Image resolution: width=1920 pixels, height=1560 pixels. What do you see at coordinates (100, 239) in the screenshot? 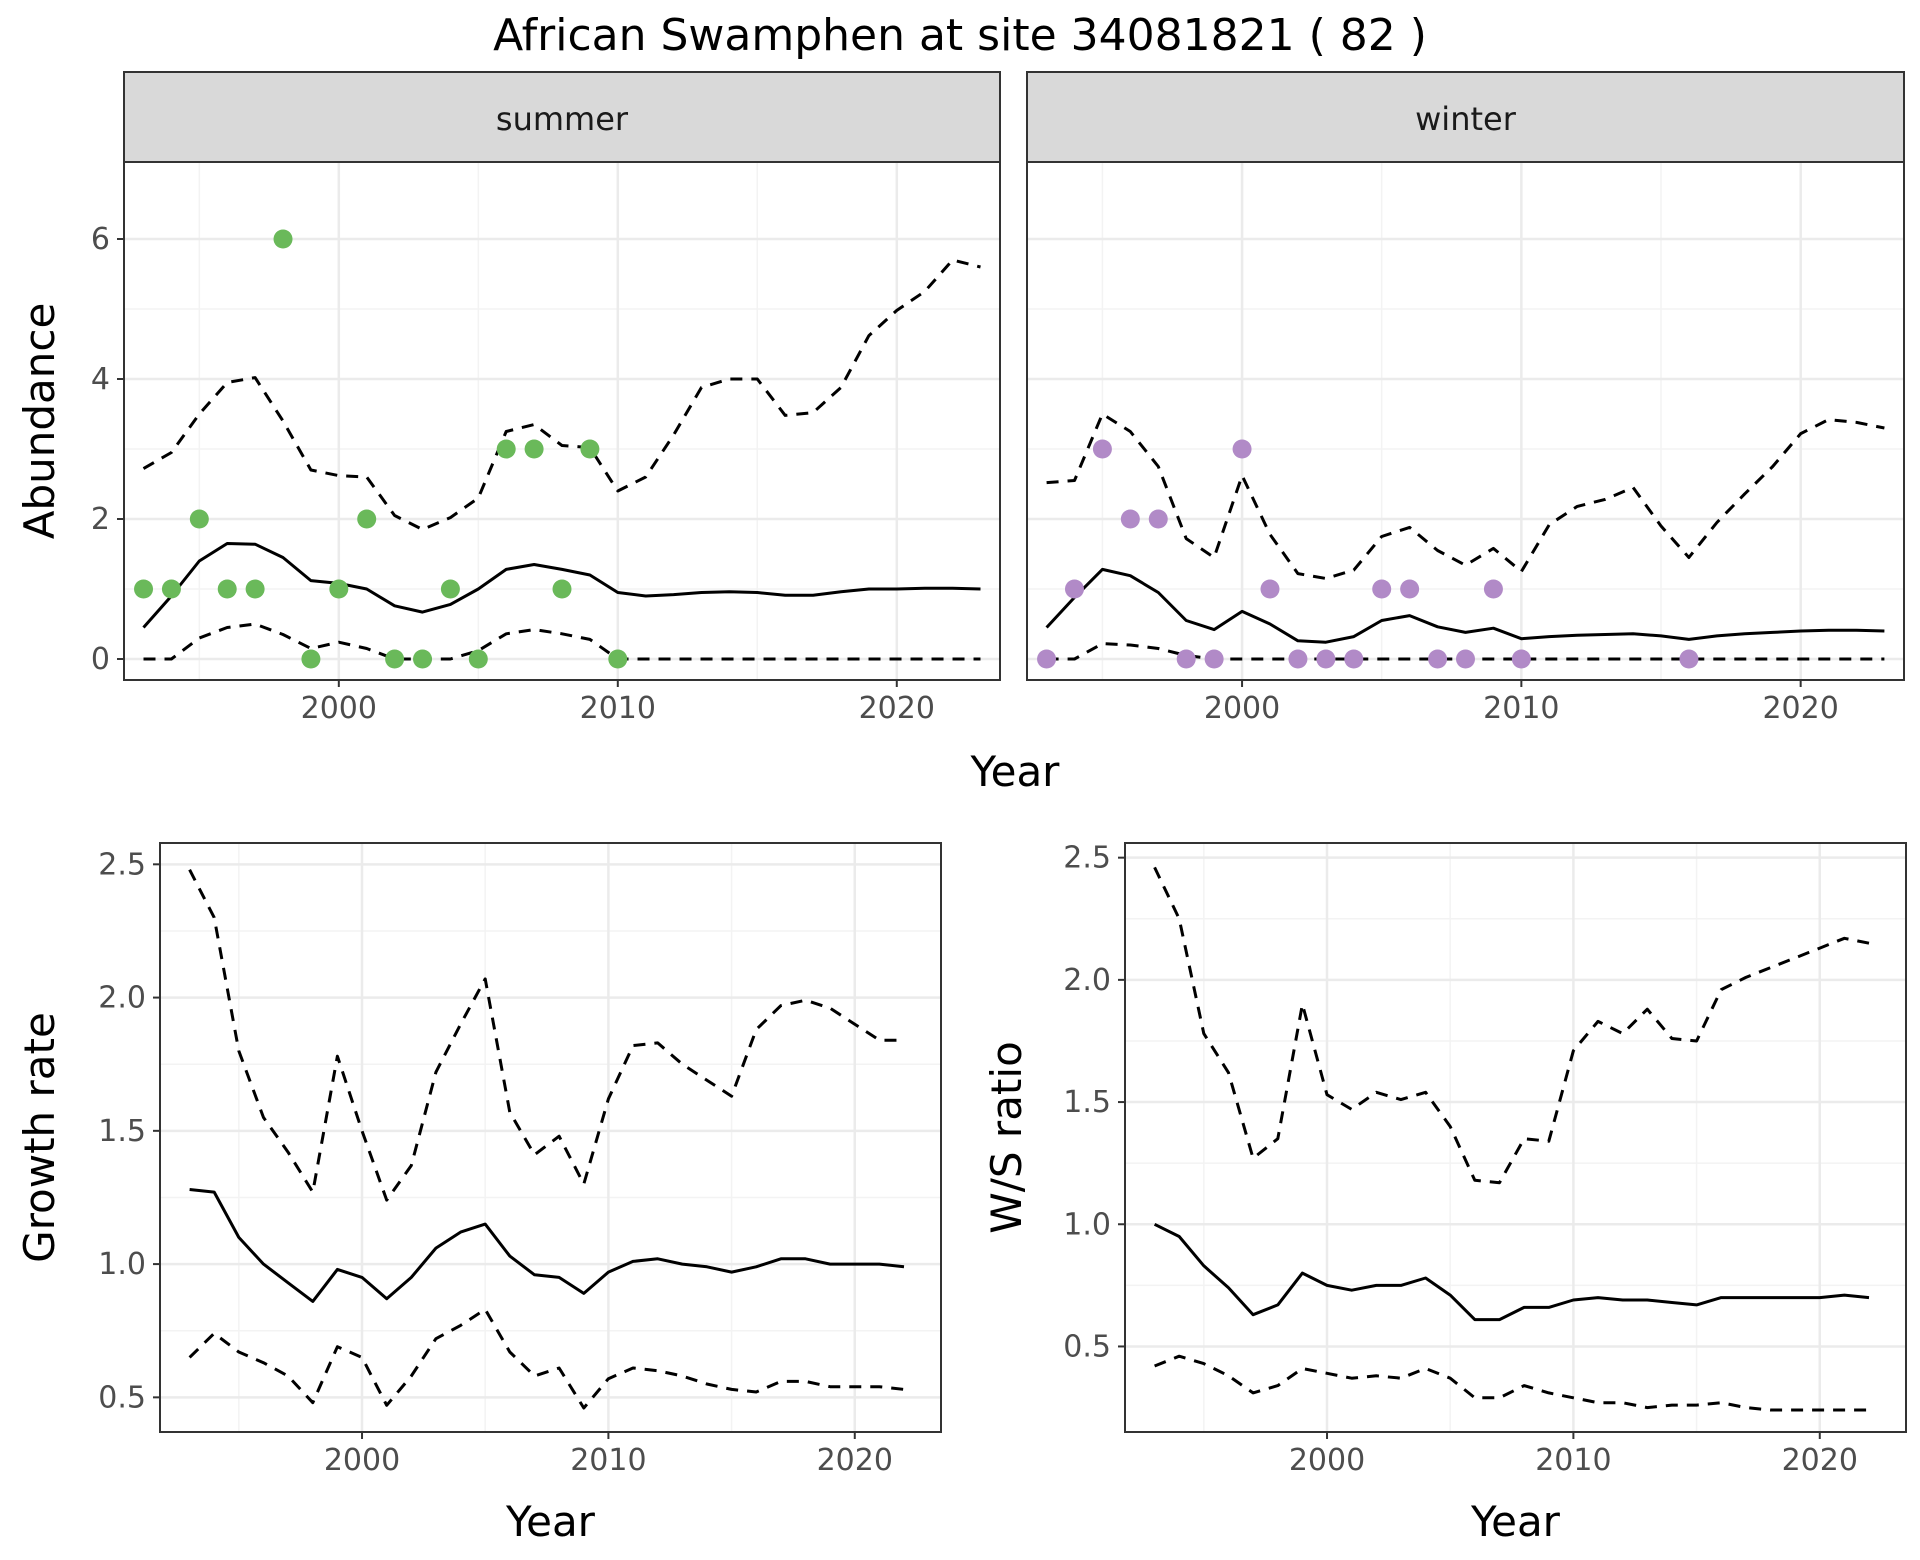
I see `y-tick-label: 6` at bounding box center [100, 239].